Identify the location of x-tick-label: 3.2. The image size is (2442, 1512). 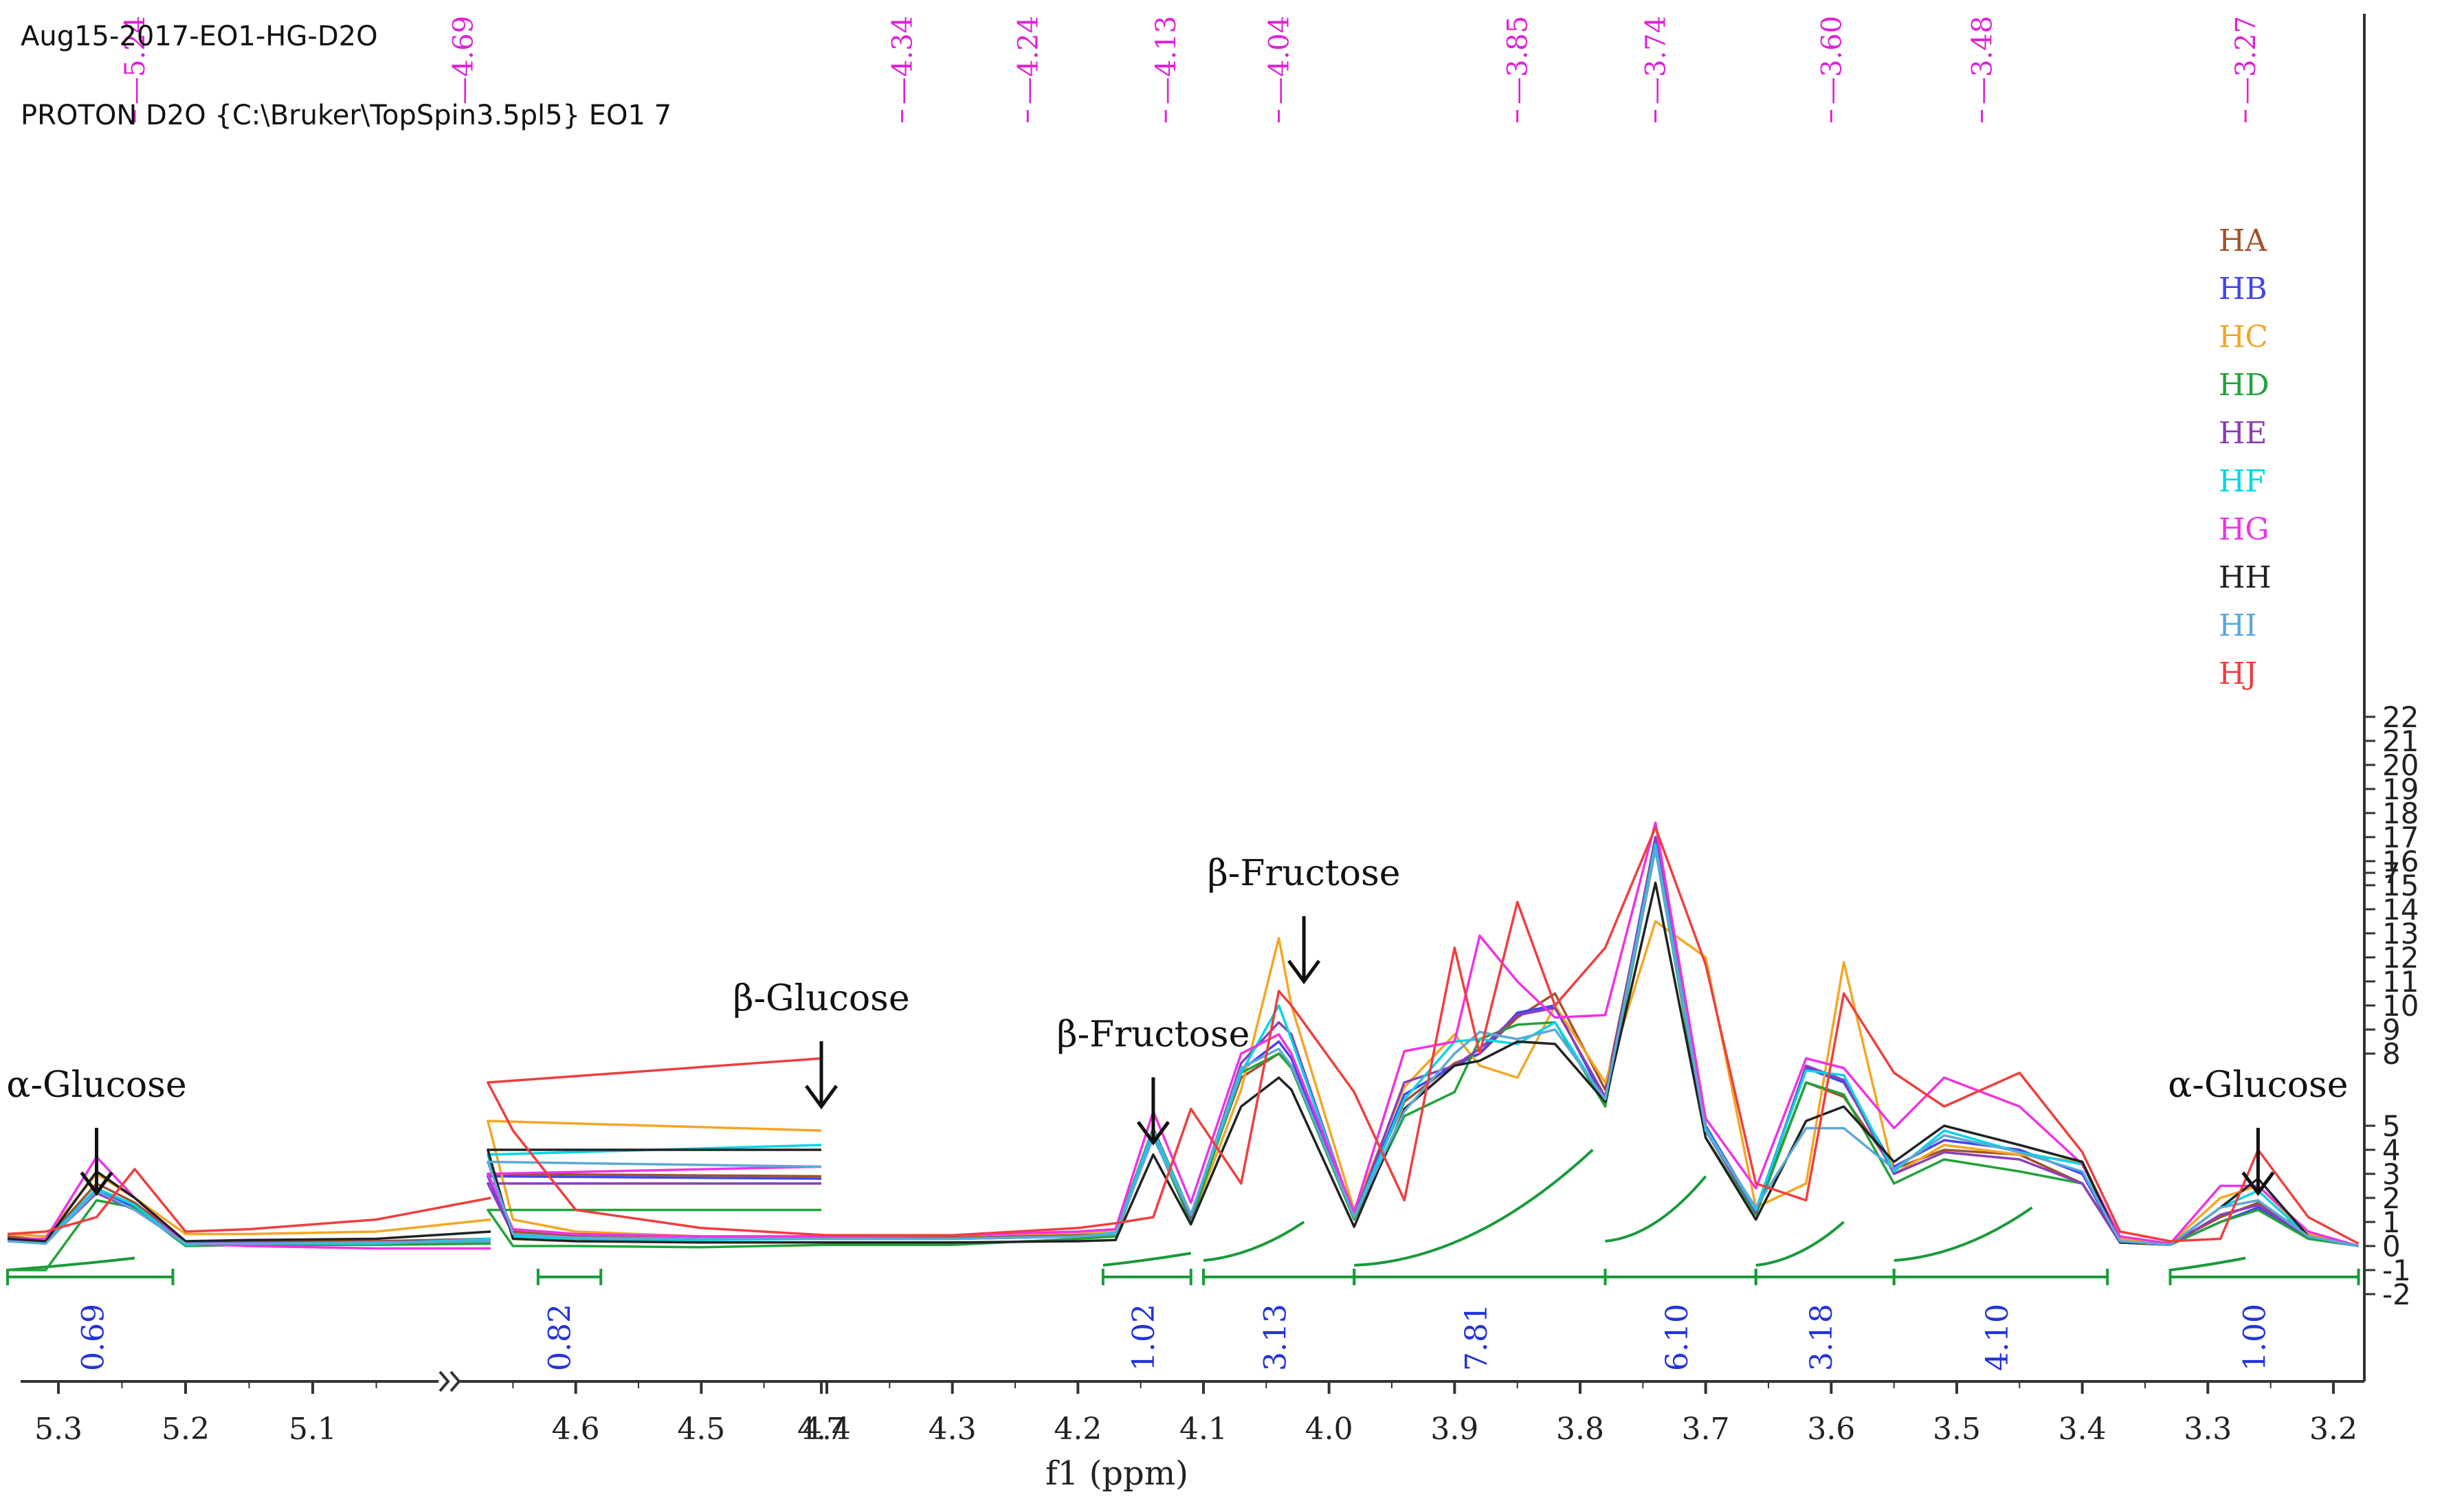
(2333, 1429).